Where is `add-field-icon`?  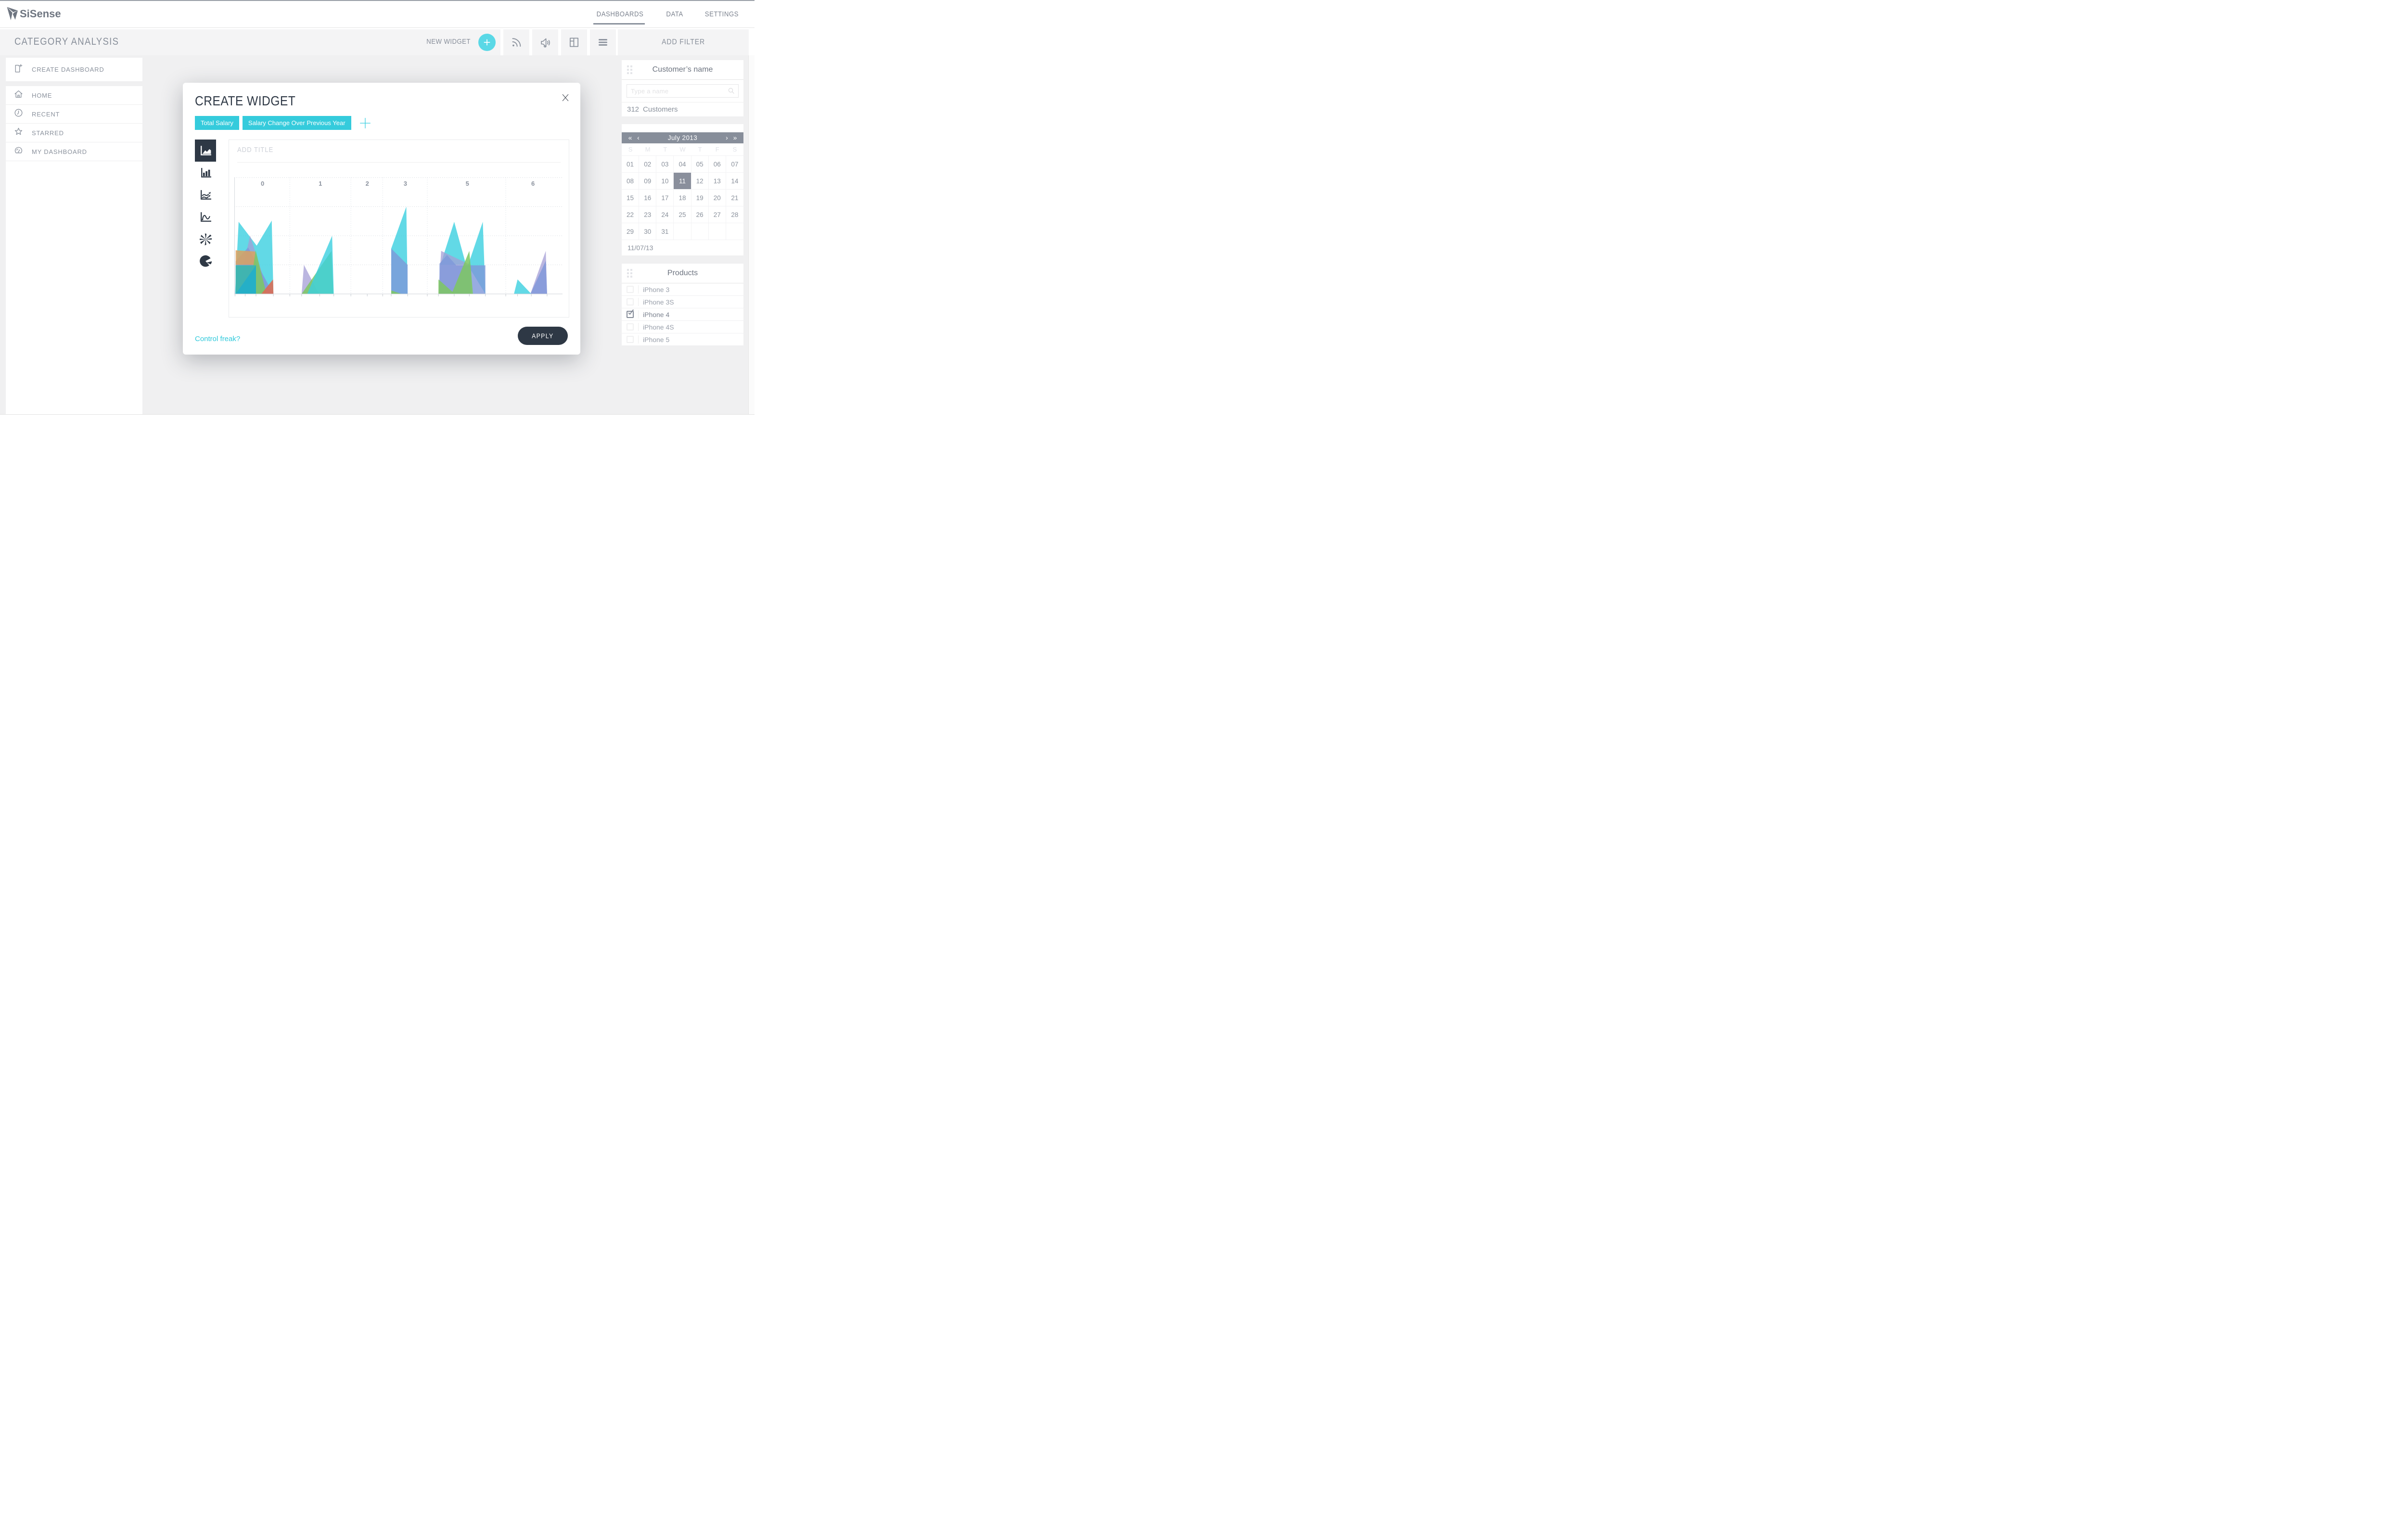
add-field-icon is located at coordinates (365, 123).